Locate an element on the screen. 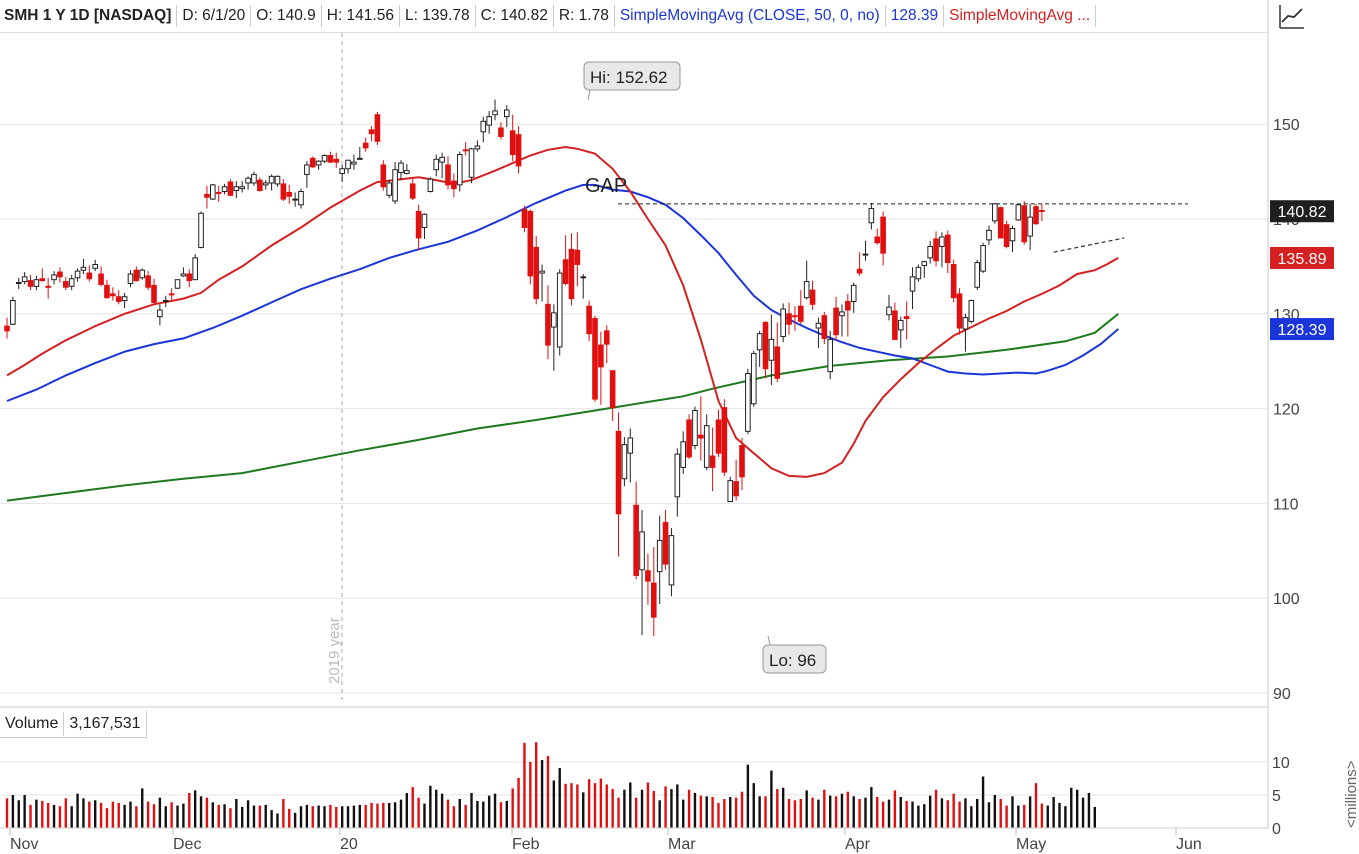 This screenshot has height=854, width=1359. low-callout-label: Lo: 96 is located at coordinates (792, 660).